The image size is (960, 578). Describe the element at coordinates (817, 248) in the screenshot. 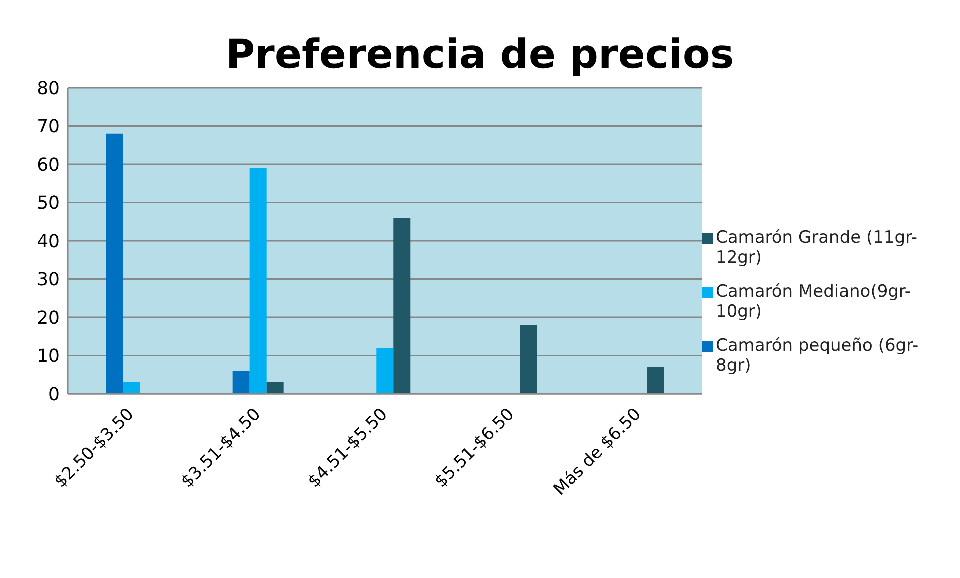

I see `legend-label: Camarón Grande (11gr-12gr)` at that location.